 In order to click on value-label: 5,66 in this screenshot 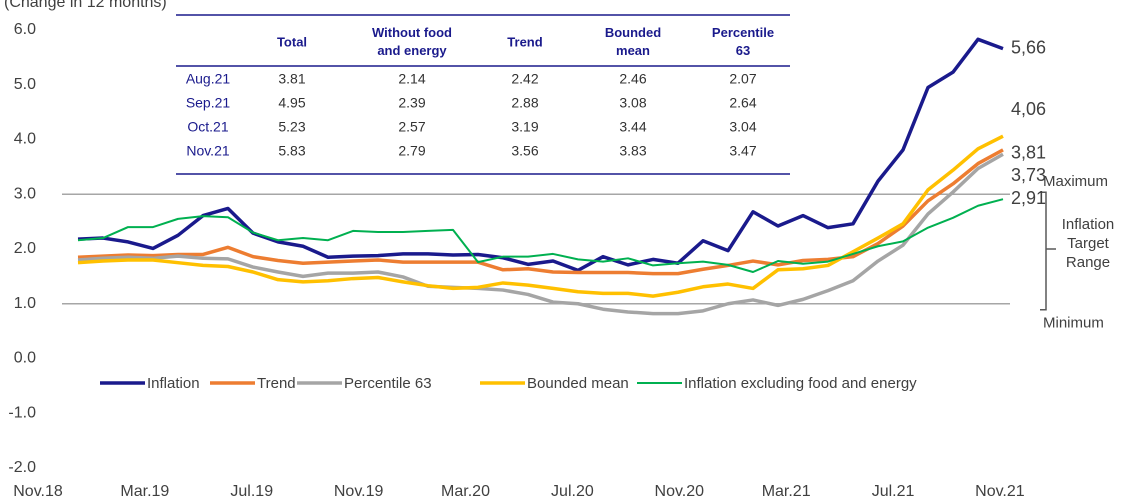, I will do `click(1028, 47)`.